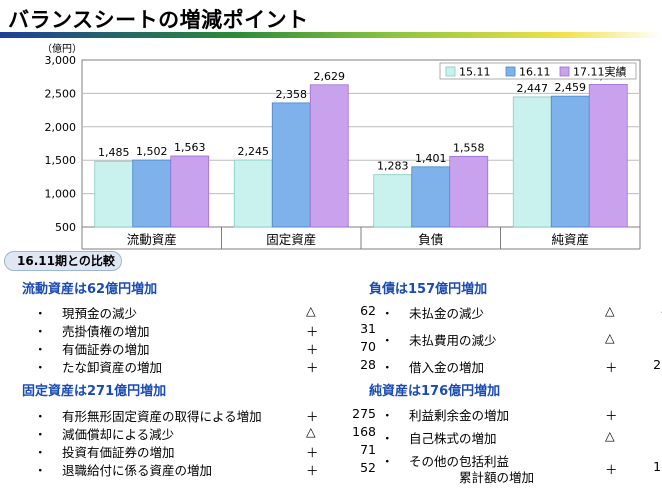 This screenshot has width=662, height=497. I want to click on list-item: ・現預金の減少 △ 62, so click(208, 312).